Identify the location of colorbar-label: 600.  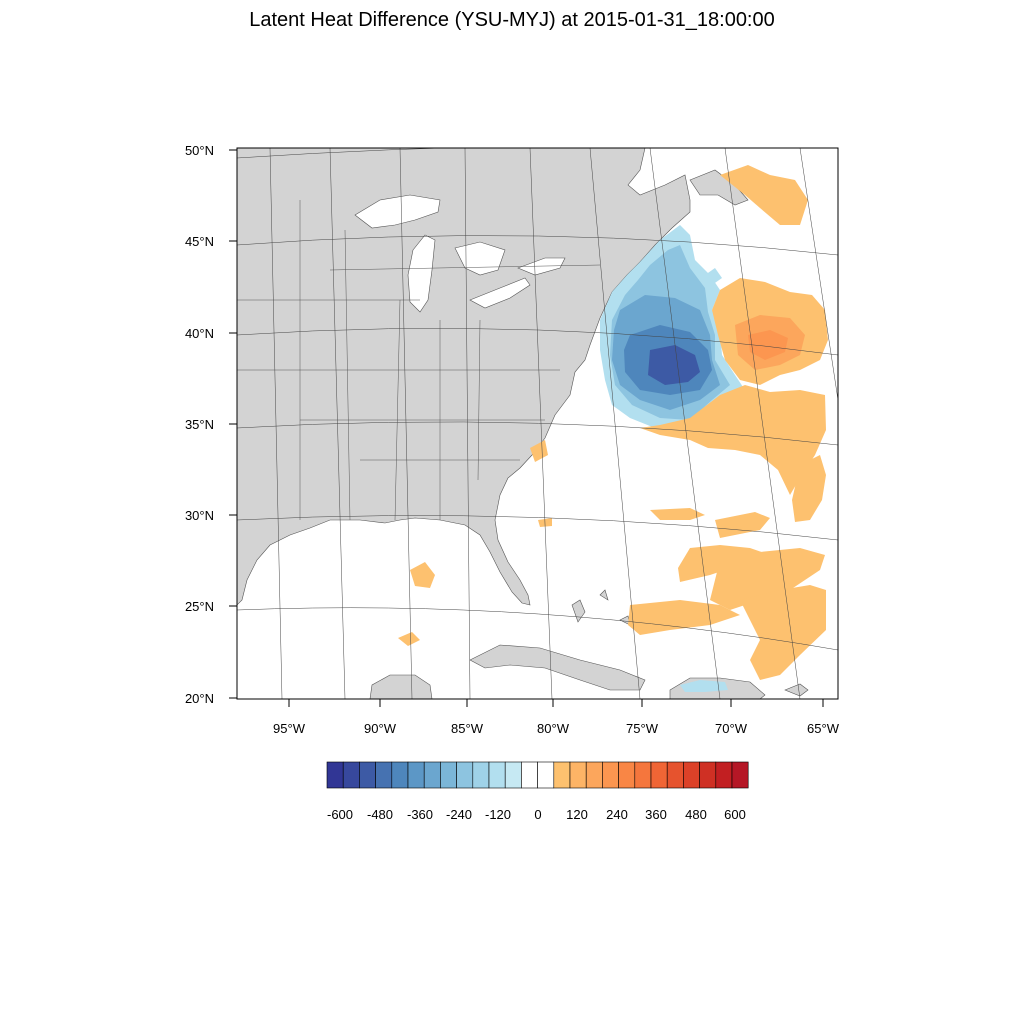
(735, 814).